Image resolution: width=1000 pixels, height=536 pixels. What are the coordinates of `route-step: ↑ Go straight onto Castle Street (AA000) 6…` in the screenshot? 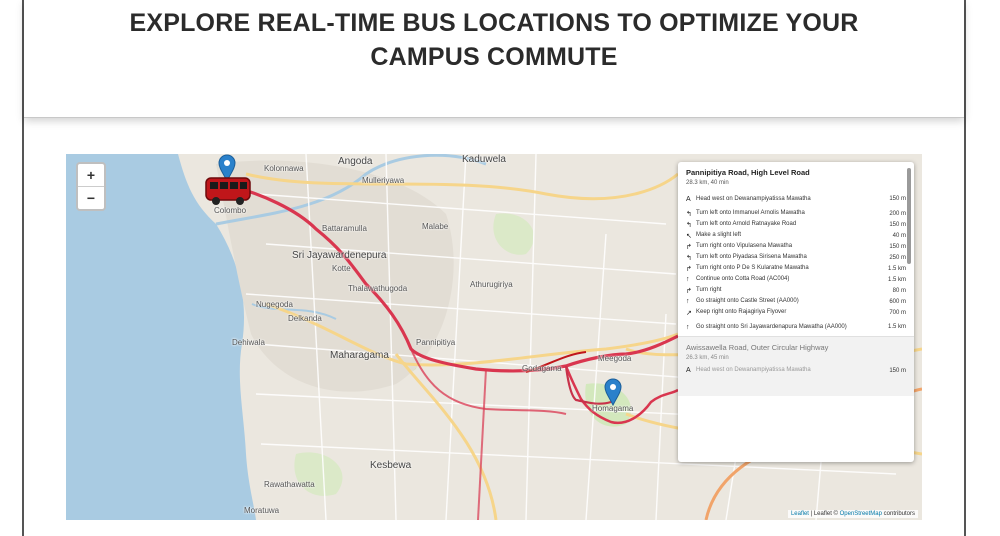 It's located at (796, 301).